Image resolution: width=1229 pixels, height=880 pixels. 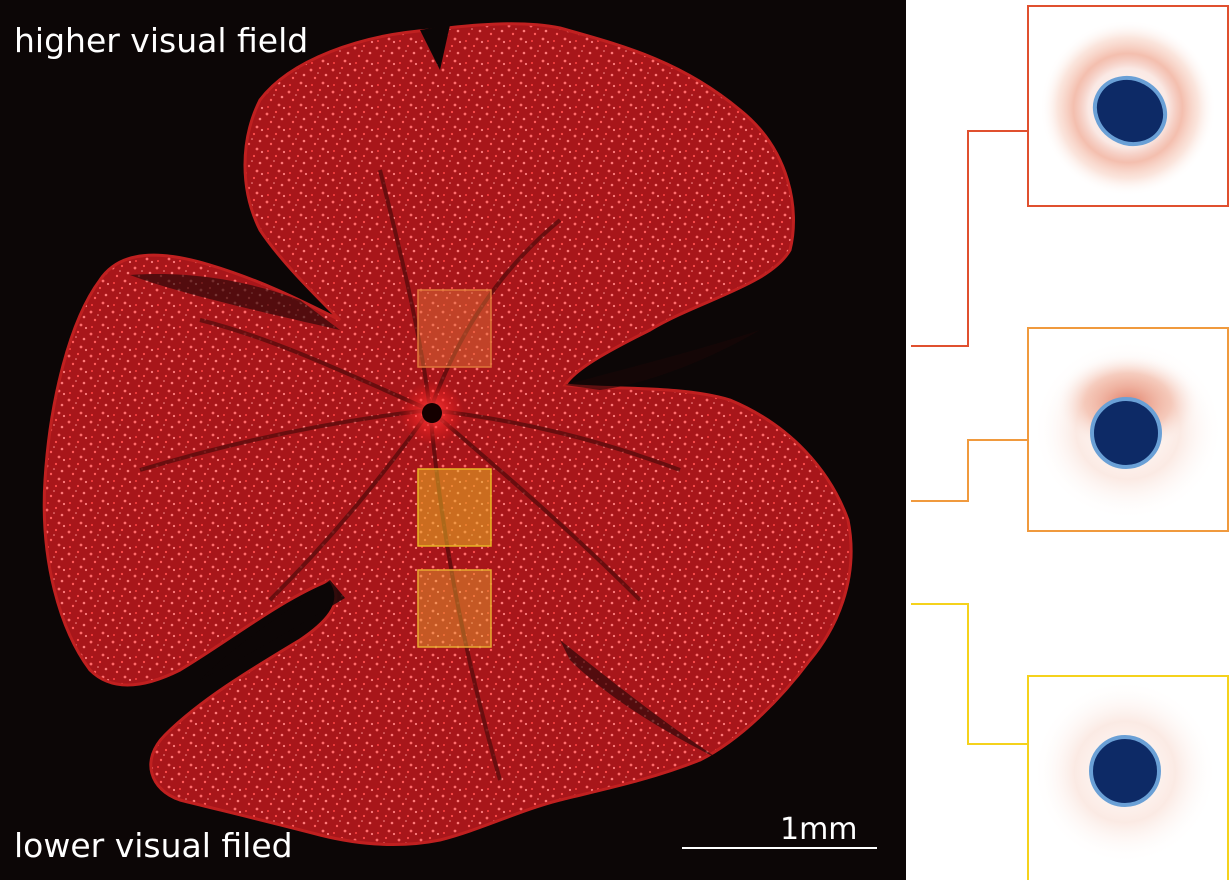 I want to click on slit-bottom-left, so click(x=272, y=630).